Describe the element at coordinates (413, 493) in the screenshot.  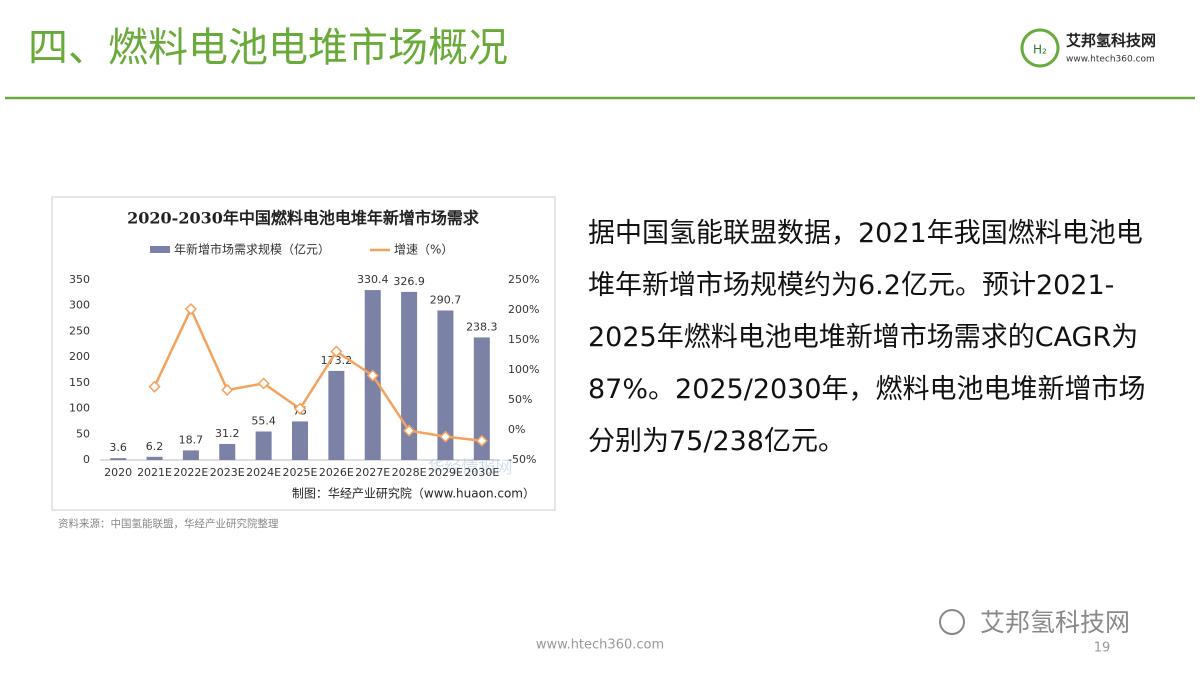
I see `chart-credit: 制图：华经产业研究院（www.huaon.com）` at that location.